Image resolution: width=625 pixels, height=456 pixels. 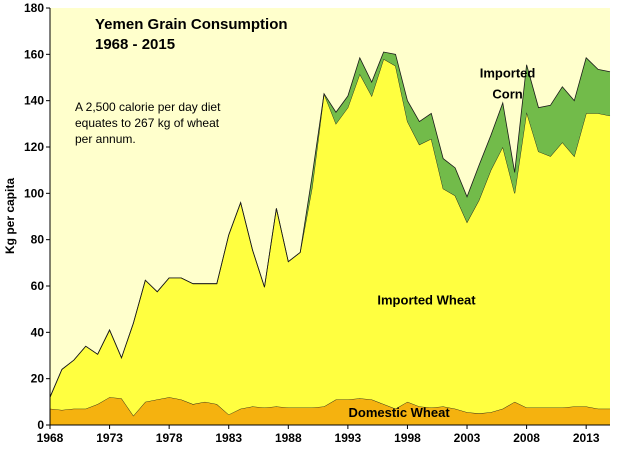 What do you see at coordinates (467, 438) in the screenshot?
I see `x-tick-label: 2003` at bounding box center [467, 438].